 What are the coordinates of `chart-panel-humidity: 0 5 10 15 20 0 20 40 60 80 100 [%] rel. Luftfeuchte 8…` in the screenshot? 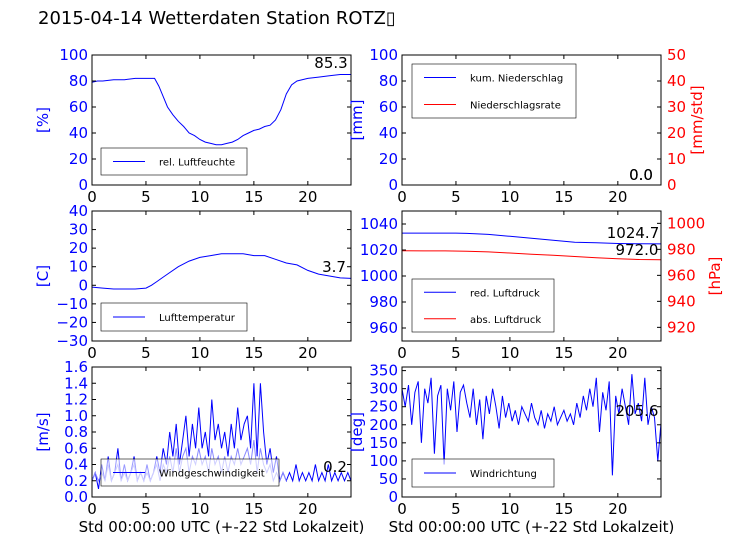 It's located at (193, 126).